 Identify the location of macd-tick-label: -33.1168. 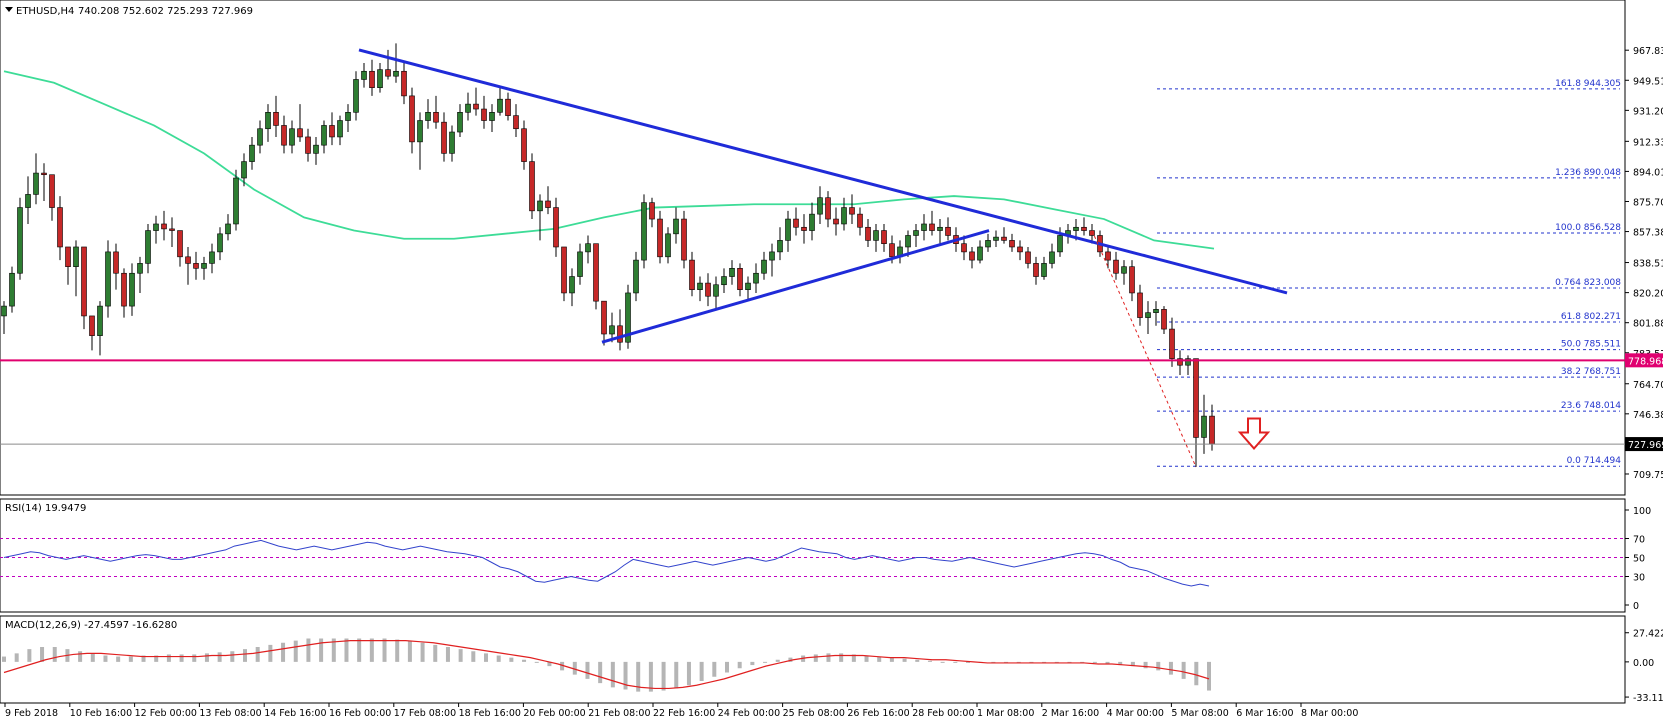
(1648, 698).